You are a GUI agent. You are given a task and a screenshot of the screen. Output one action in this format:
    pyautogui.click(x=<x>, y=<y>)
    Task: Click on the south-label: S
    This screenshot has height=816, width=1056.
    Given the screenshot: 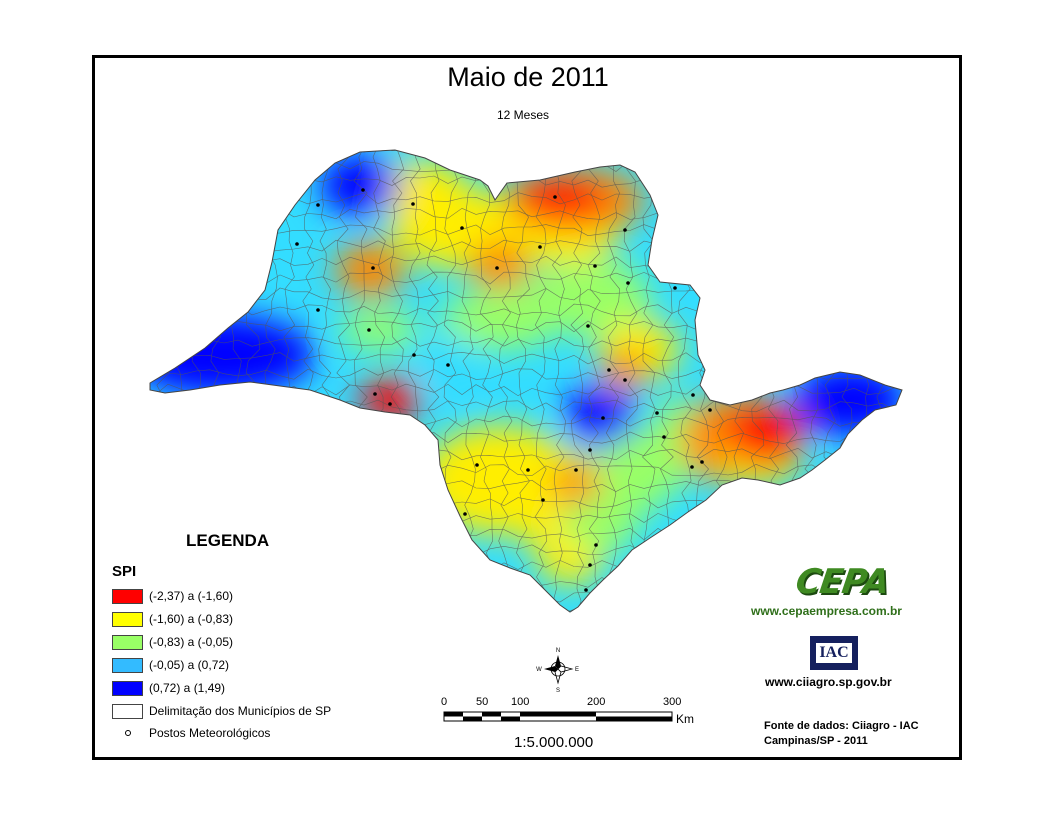 What is the action you would take?
    pyautogui.click(x=558, y=691)
    